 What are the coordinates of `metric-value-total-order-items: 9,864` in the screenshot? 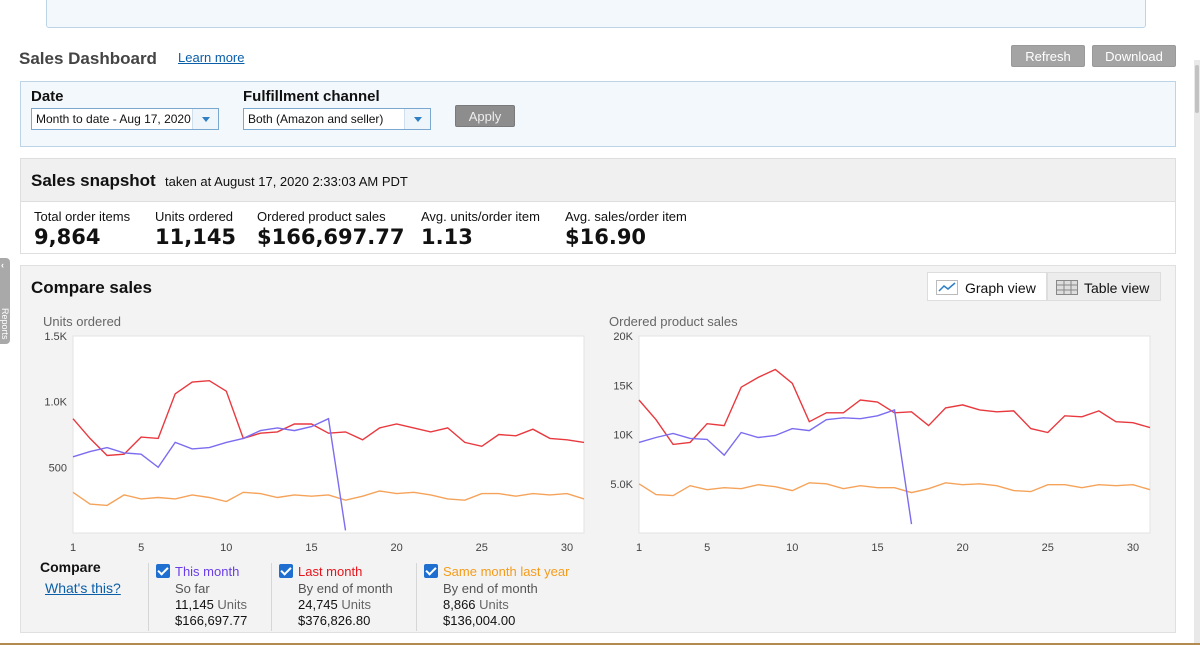 It's located at (67, 237).